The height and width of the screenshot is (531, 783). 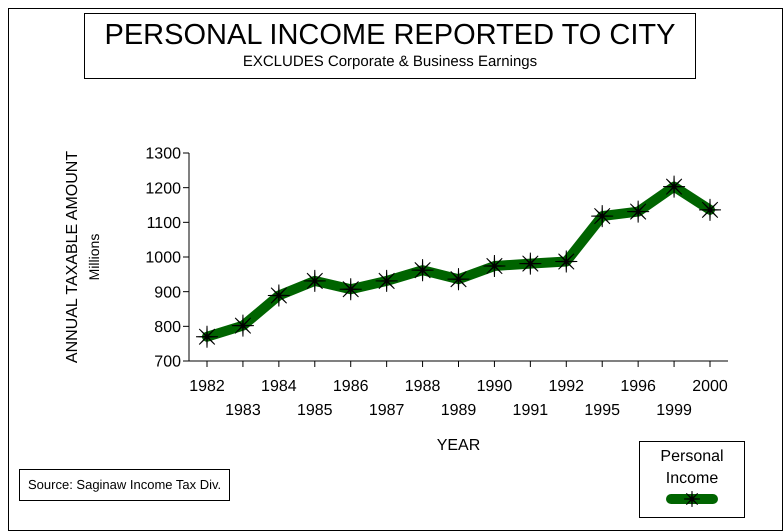 What do you see at coordinates (530, 410) in the screenshot?
I see `x-tick-label: 1991` at bounding box center [530, 410].